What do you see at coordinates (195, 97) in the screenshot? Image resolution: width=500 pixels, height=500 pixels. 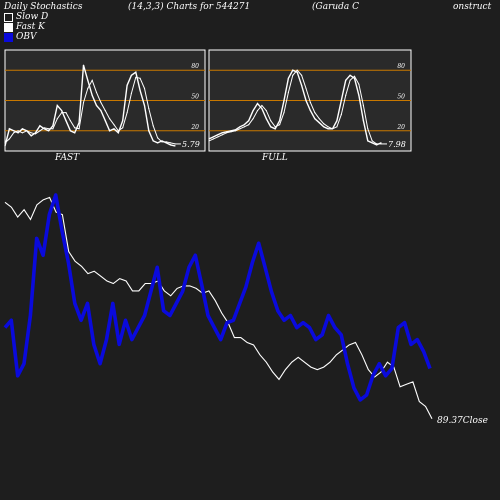 I see `fast-tick-label: 50` at bounding box center [195, 97].